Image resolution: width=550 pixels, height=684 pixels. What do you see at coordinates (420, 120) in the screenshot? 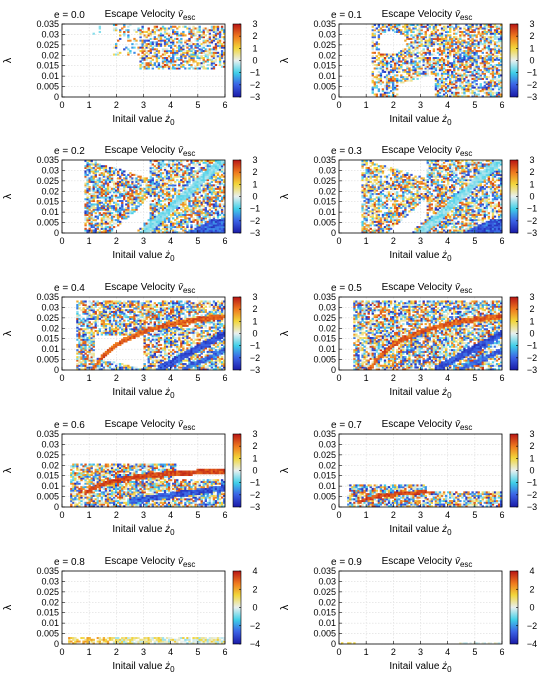
I see `x-axis-label: Initail value ż0` at bounding box center [420, 120].